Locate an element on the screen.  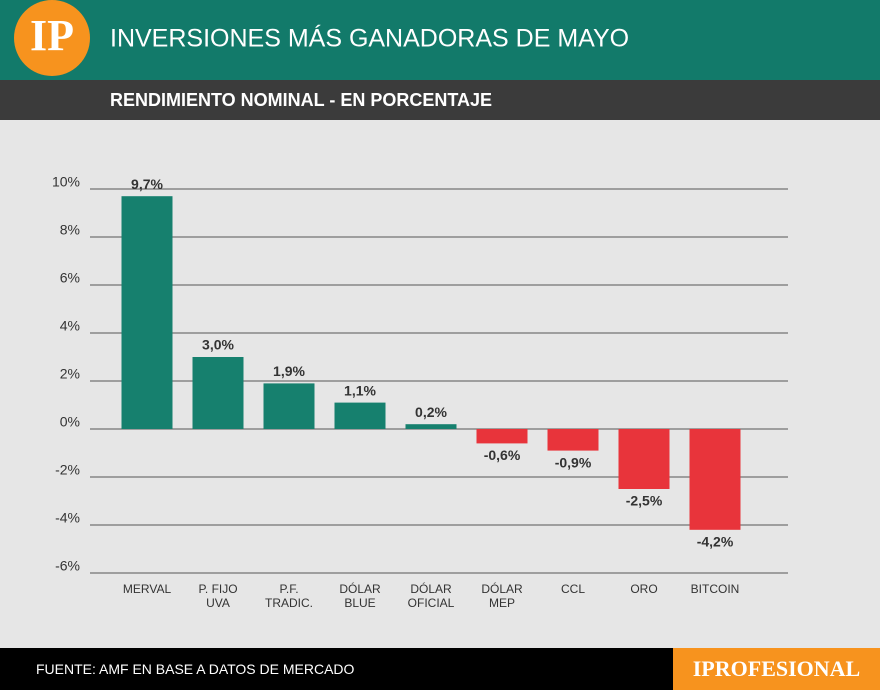
y-tick-label: 4% is located at coordinates (70, 326).